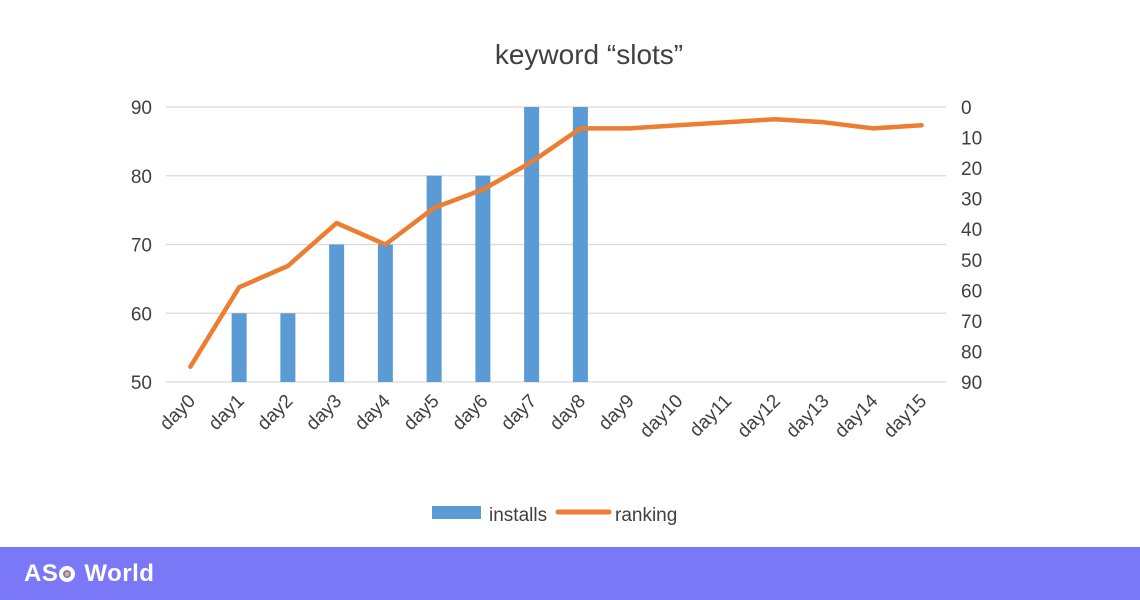 Image resolution: width=1140 pixels, height=600 pixels. I want to click on x-tick-label: day3, so click(324, 413).